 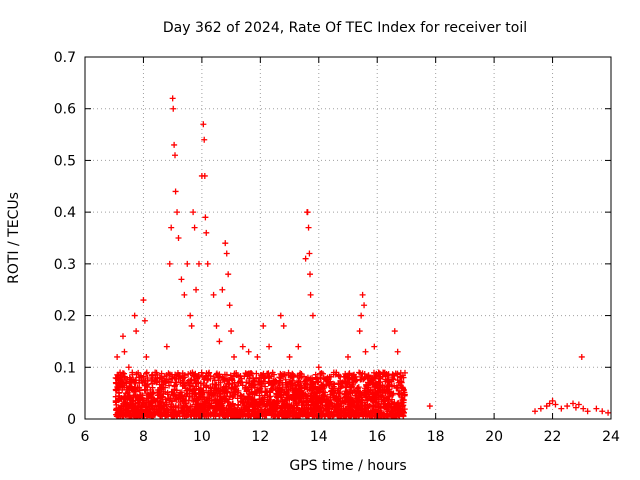 What do you see at coordinates (319, 437) in the screenshot?
I see `x-tick-label: 14` at bounding box center [319, 437].